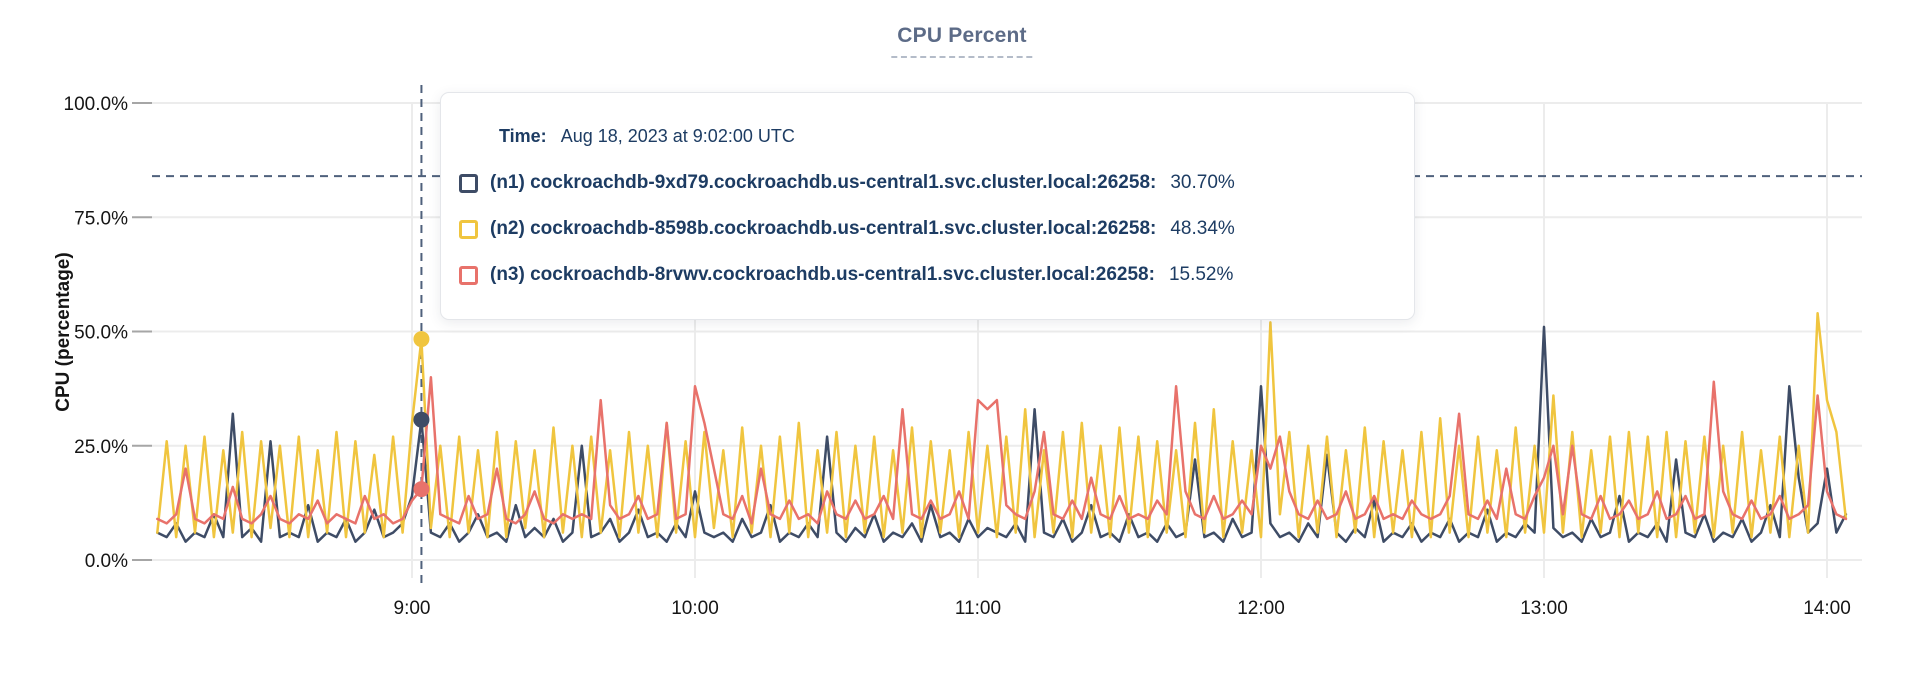 This screenshot has height=694, width=1924. Describe the element at coordinates (1827, 608) in the screenshot. I see `x-tick-label: 14:00` at that location.